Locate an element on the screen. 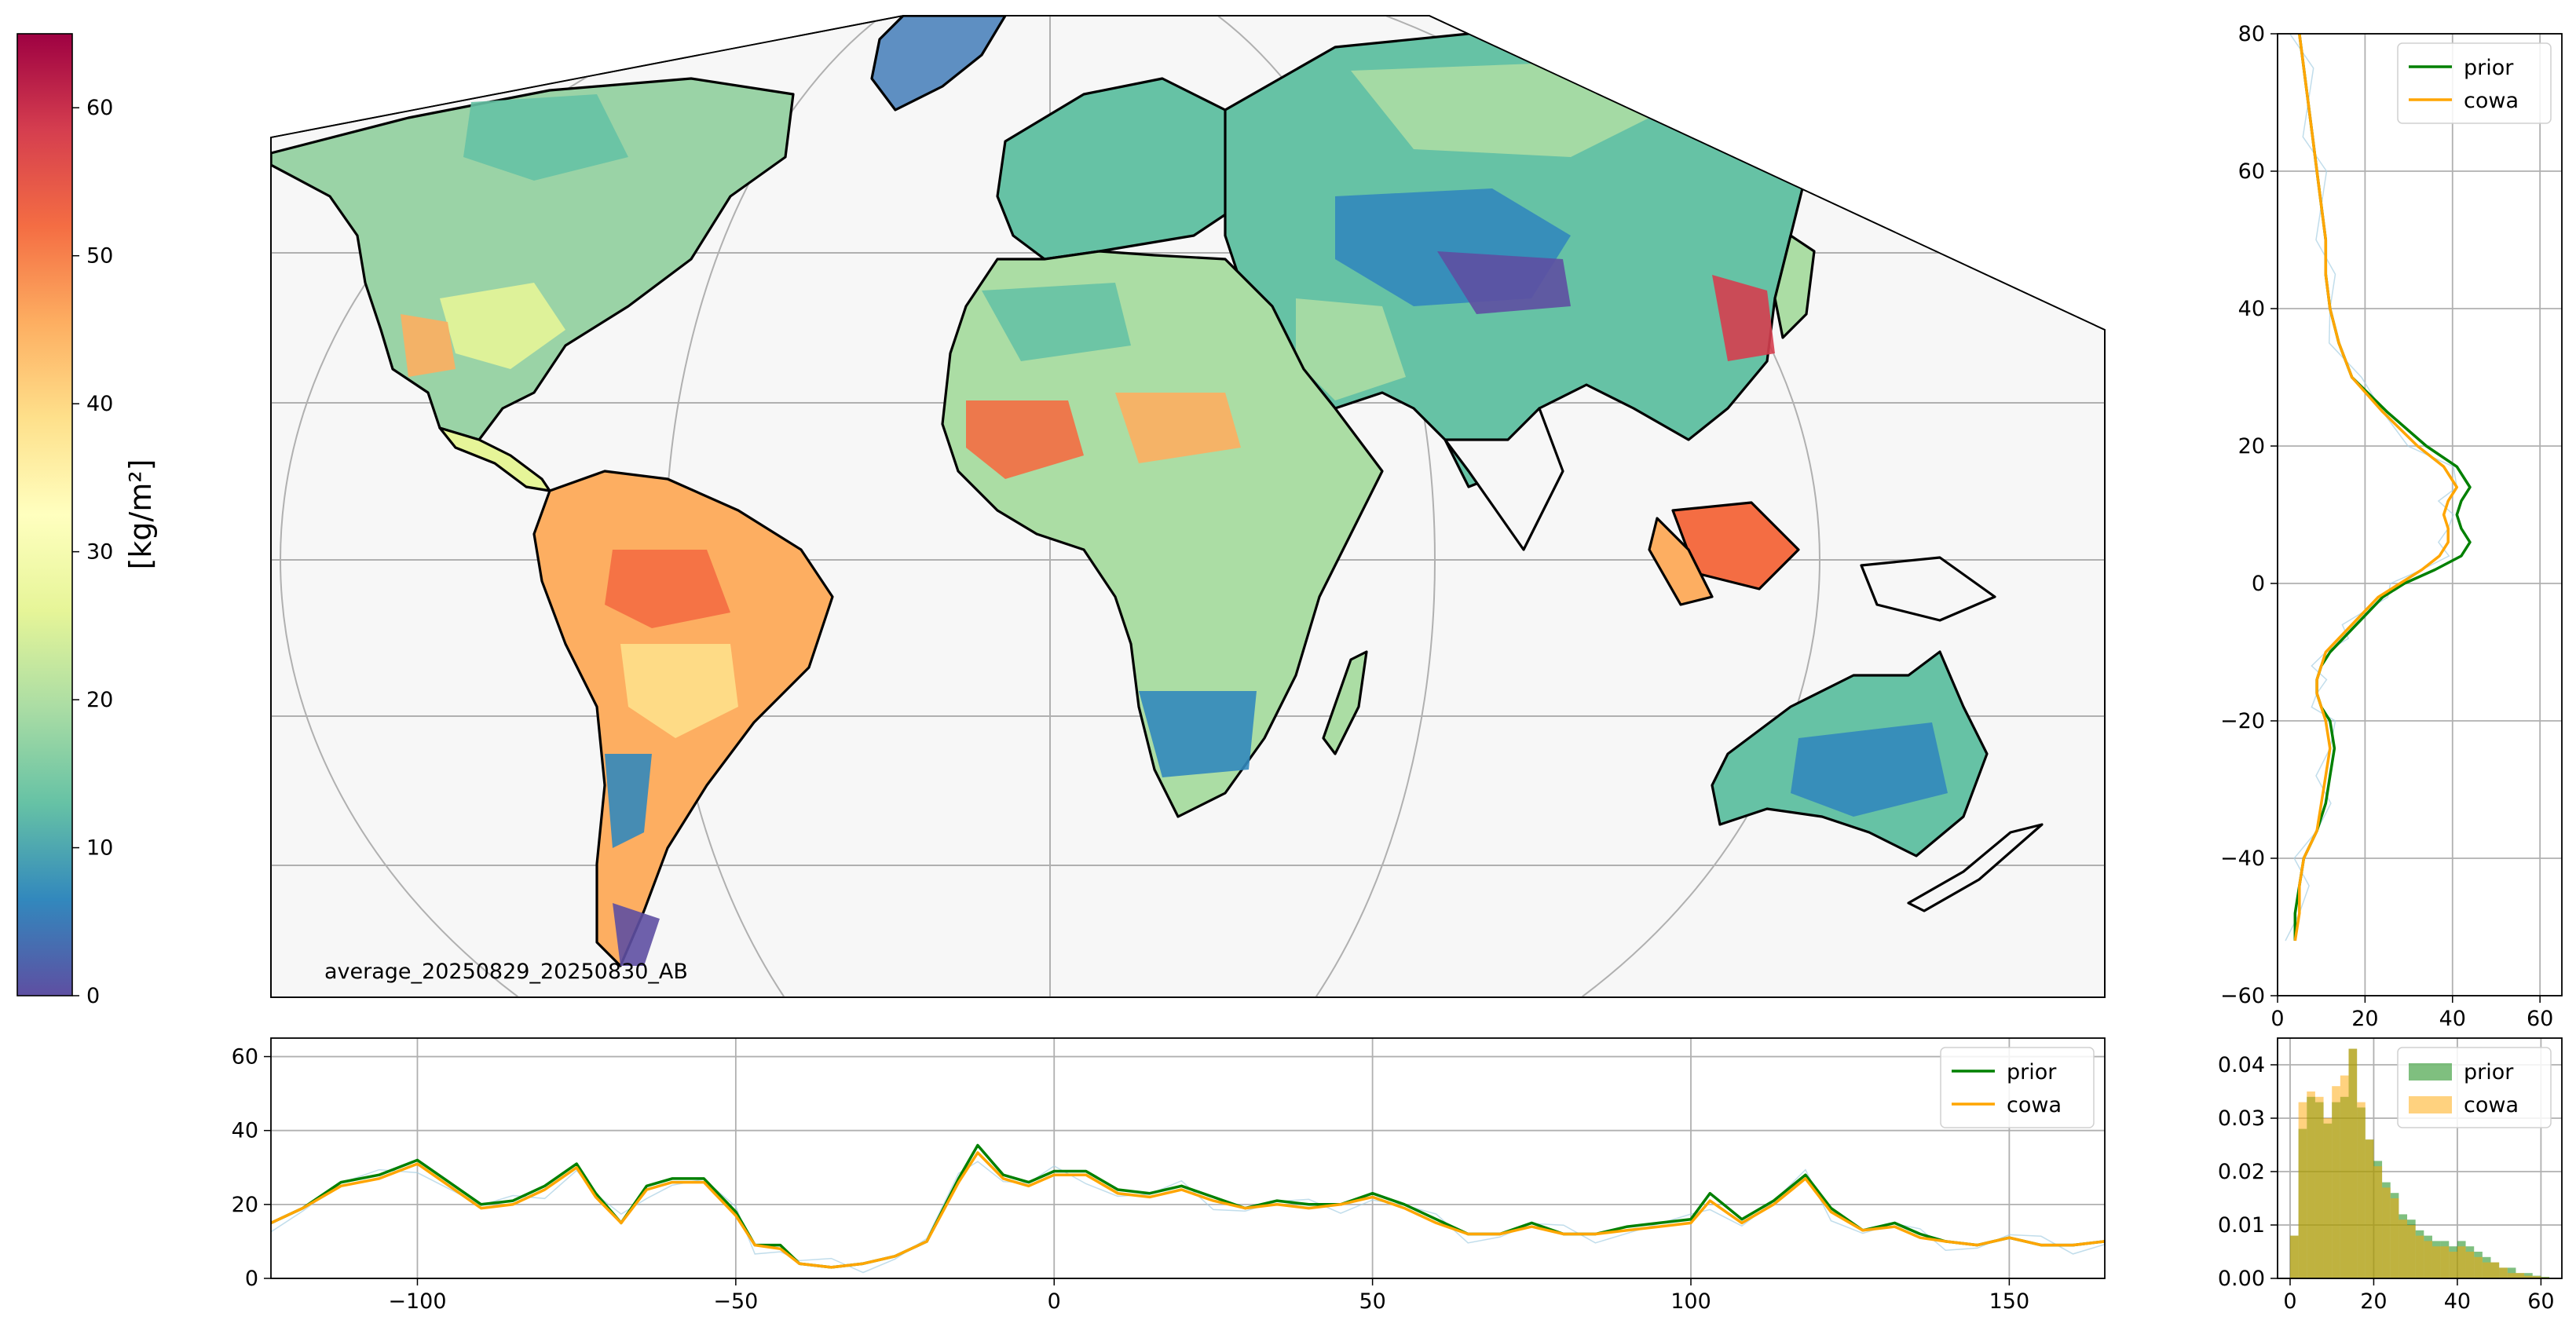  y-tick-label: 0.02 is located at coordinates (2242, 1172).